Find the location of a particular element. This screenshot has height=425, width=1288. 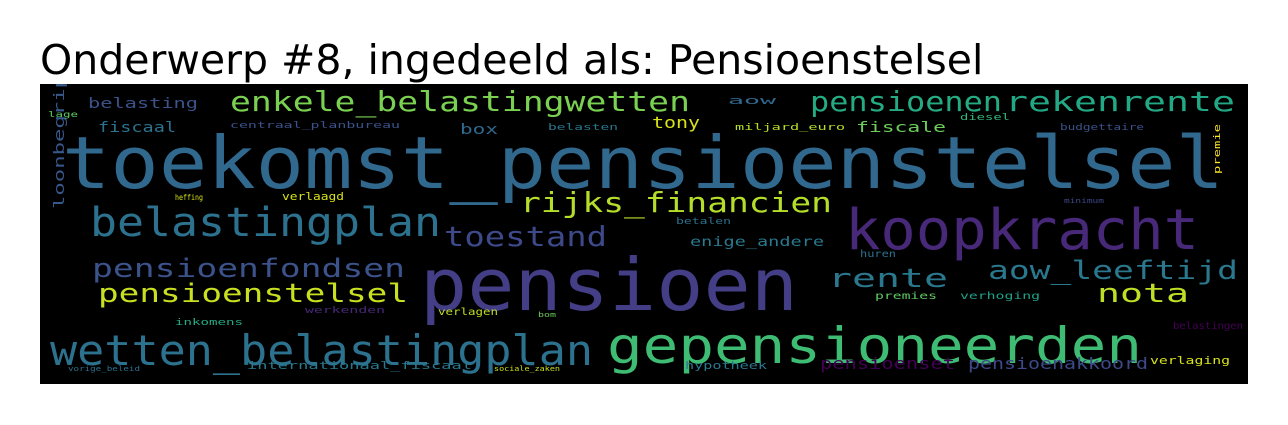

word-premie: premie is located at coordinates (1218, 149).